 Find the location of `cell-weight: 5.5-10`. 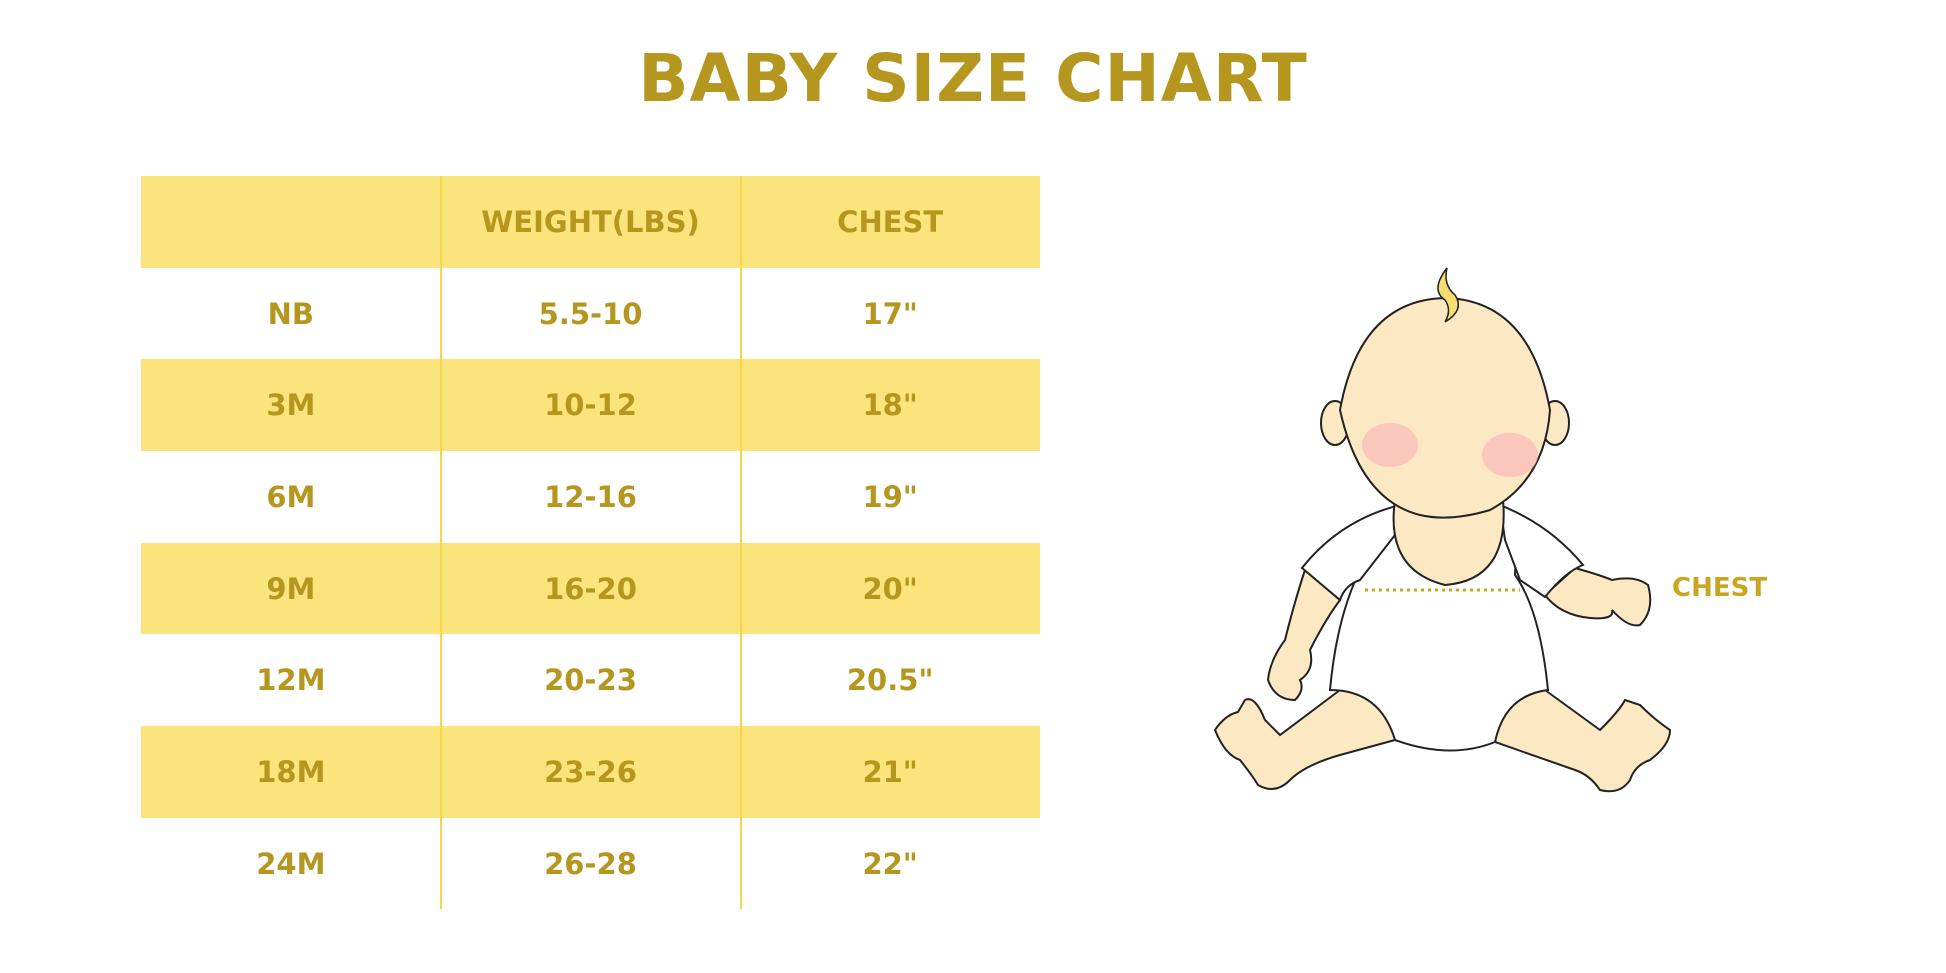

cell-weight: 5.5-10 is located at coordinates (590, 313).